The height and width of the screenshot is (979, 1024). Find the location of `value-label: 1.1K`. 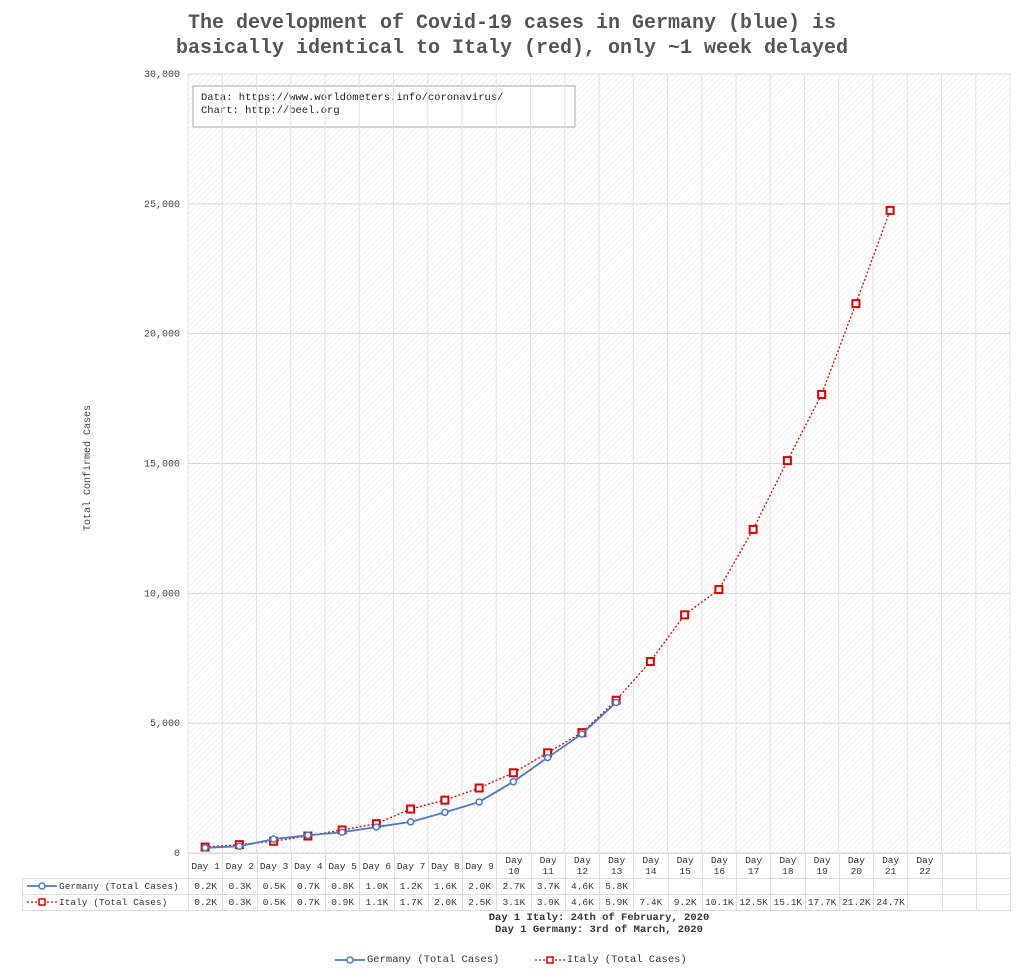

value-label: 1.1K is located at coordinates (377, 902).